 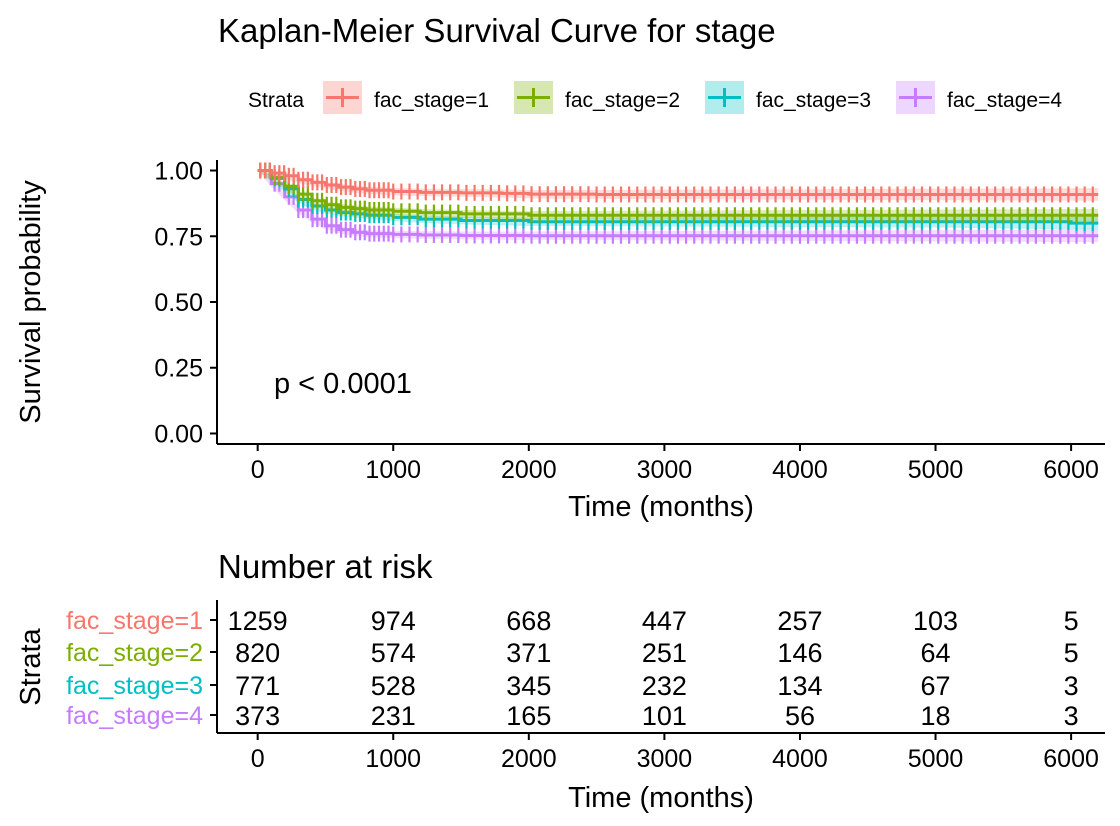 What do you see at coordinates (134, 653) in the screenshot?
I see `risk-row-label: fac_stage=2` at bounding box center [134, 653].